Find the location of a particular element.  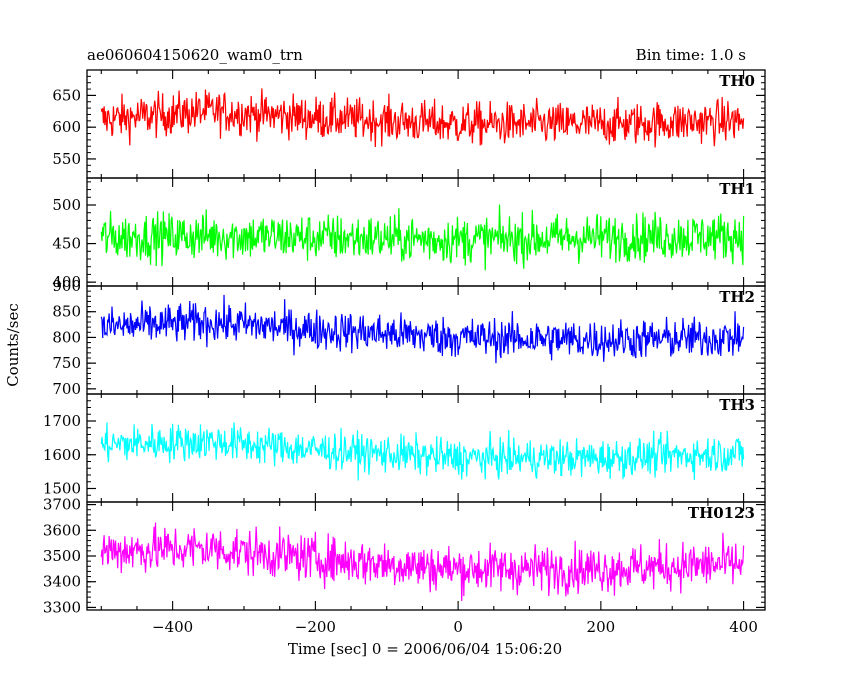

x-tick-label: 400 is located at coordinates (743, 627).